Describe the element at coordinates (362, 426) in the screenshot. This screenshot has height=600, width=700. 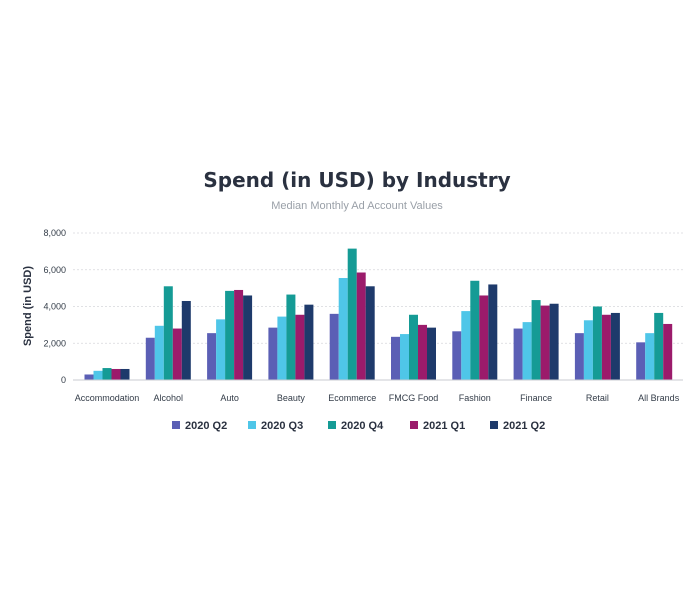
I see `legend-label: 2020 Q4` at that location.